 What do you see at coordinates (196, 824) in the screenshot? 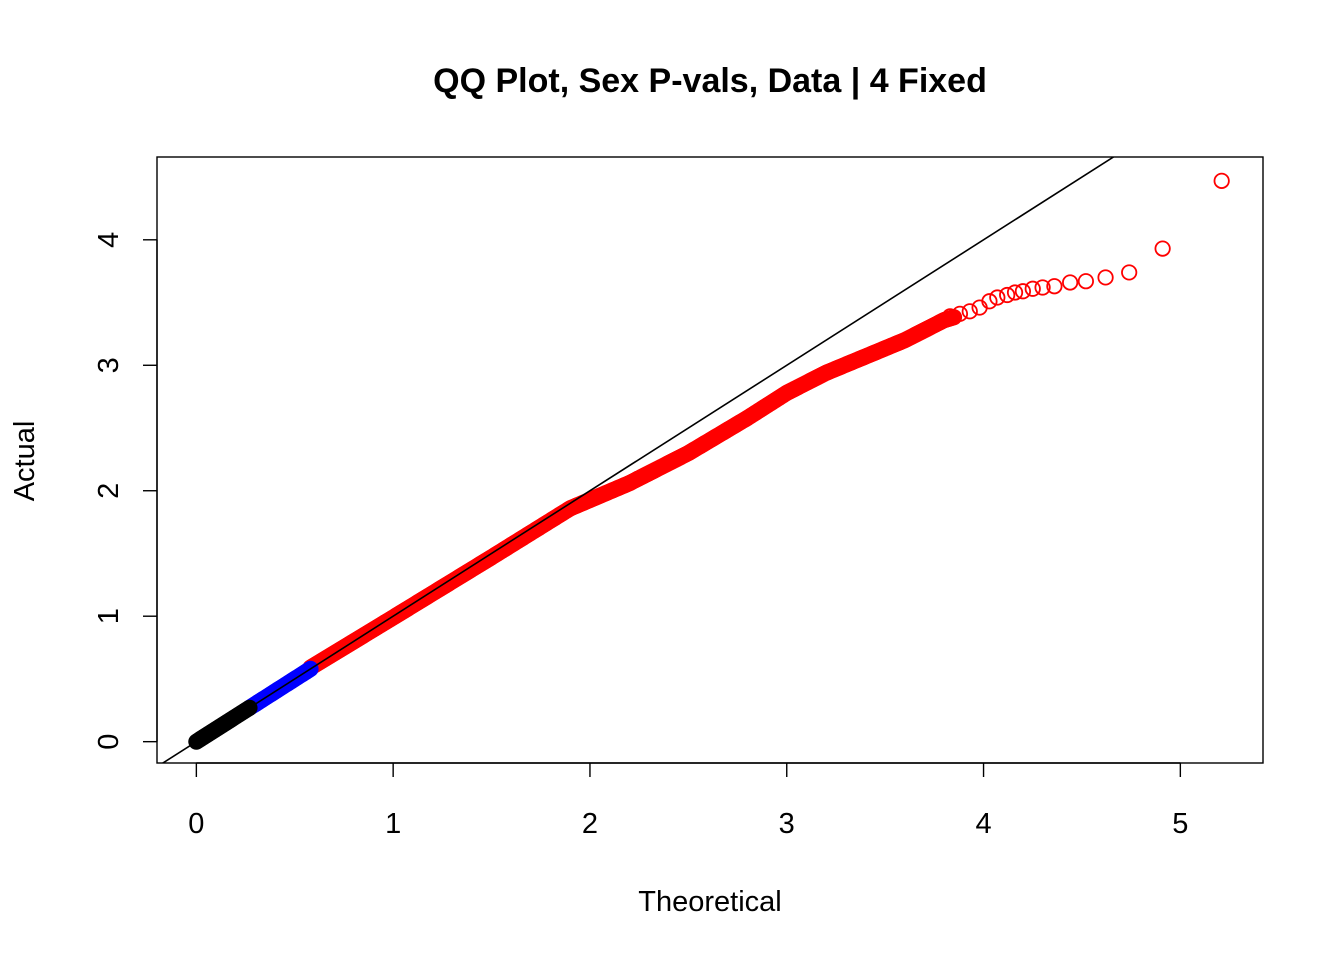
I see `x-tick-label: 0` at bounding box center [196, 824].